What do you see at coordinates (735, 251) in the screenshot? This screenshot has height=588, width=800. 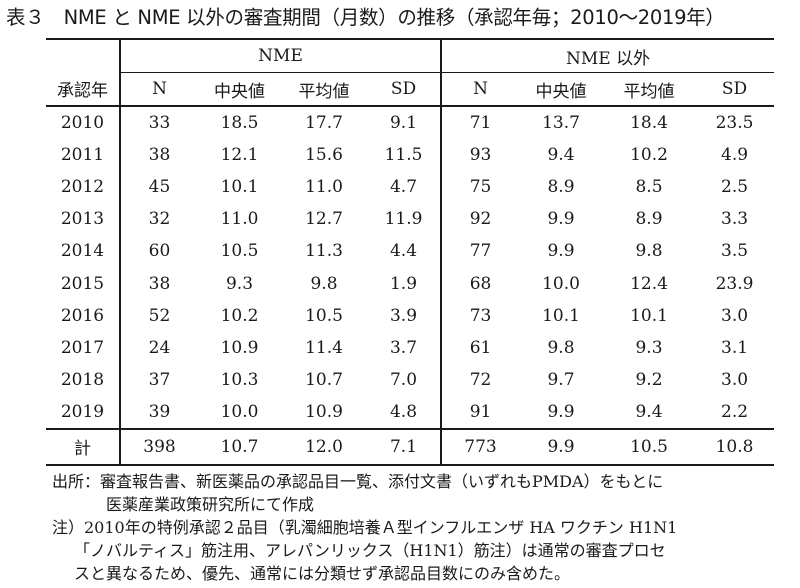 I see `non-nme-sd-cell: 3.5` at bounding box center [735, 251].